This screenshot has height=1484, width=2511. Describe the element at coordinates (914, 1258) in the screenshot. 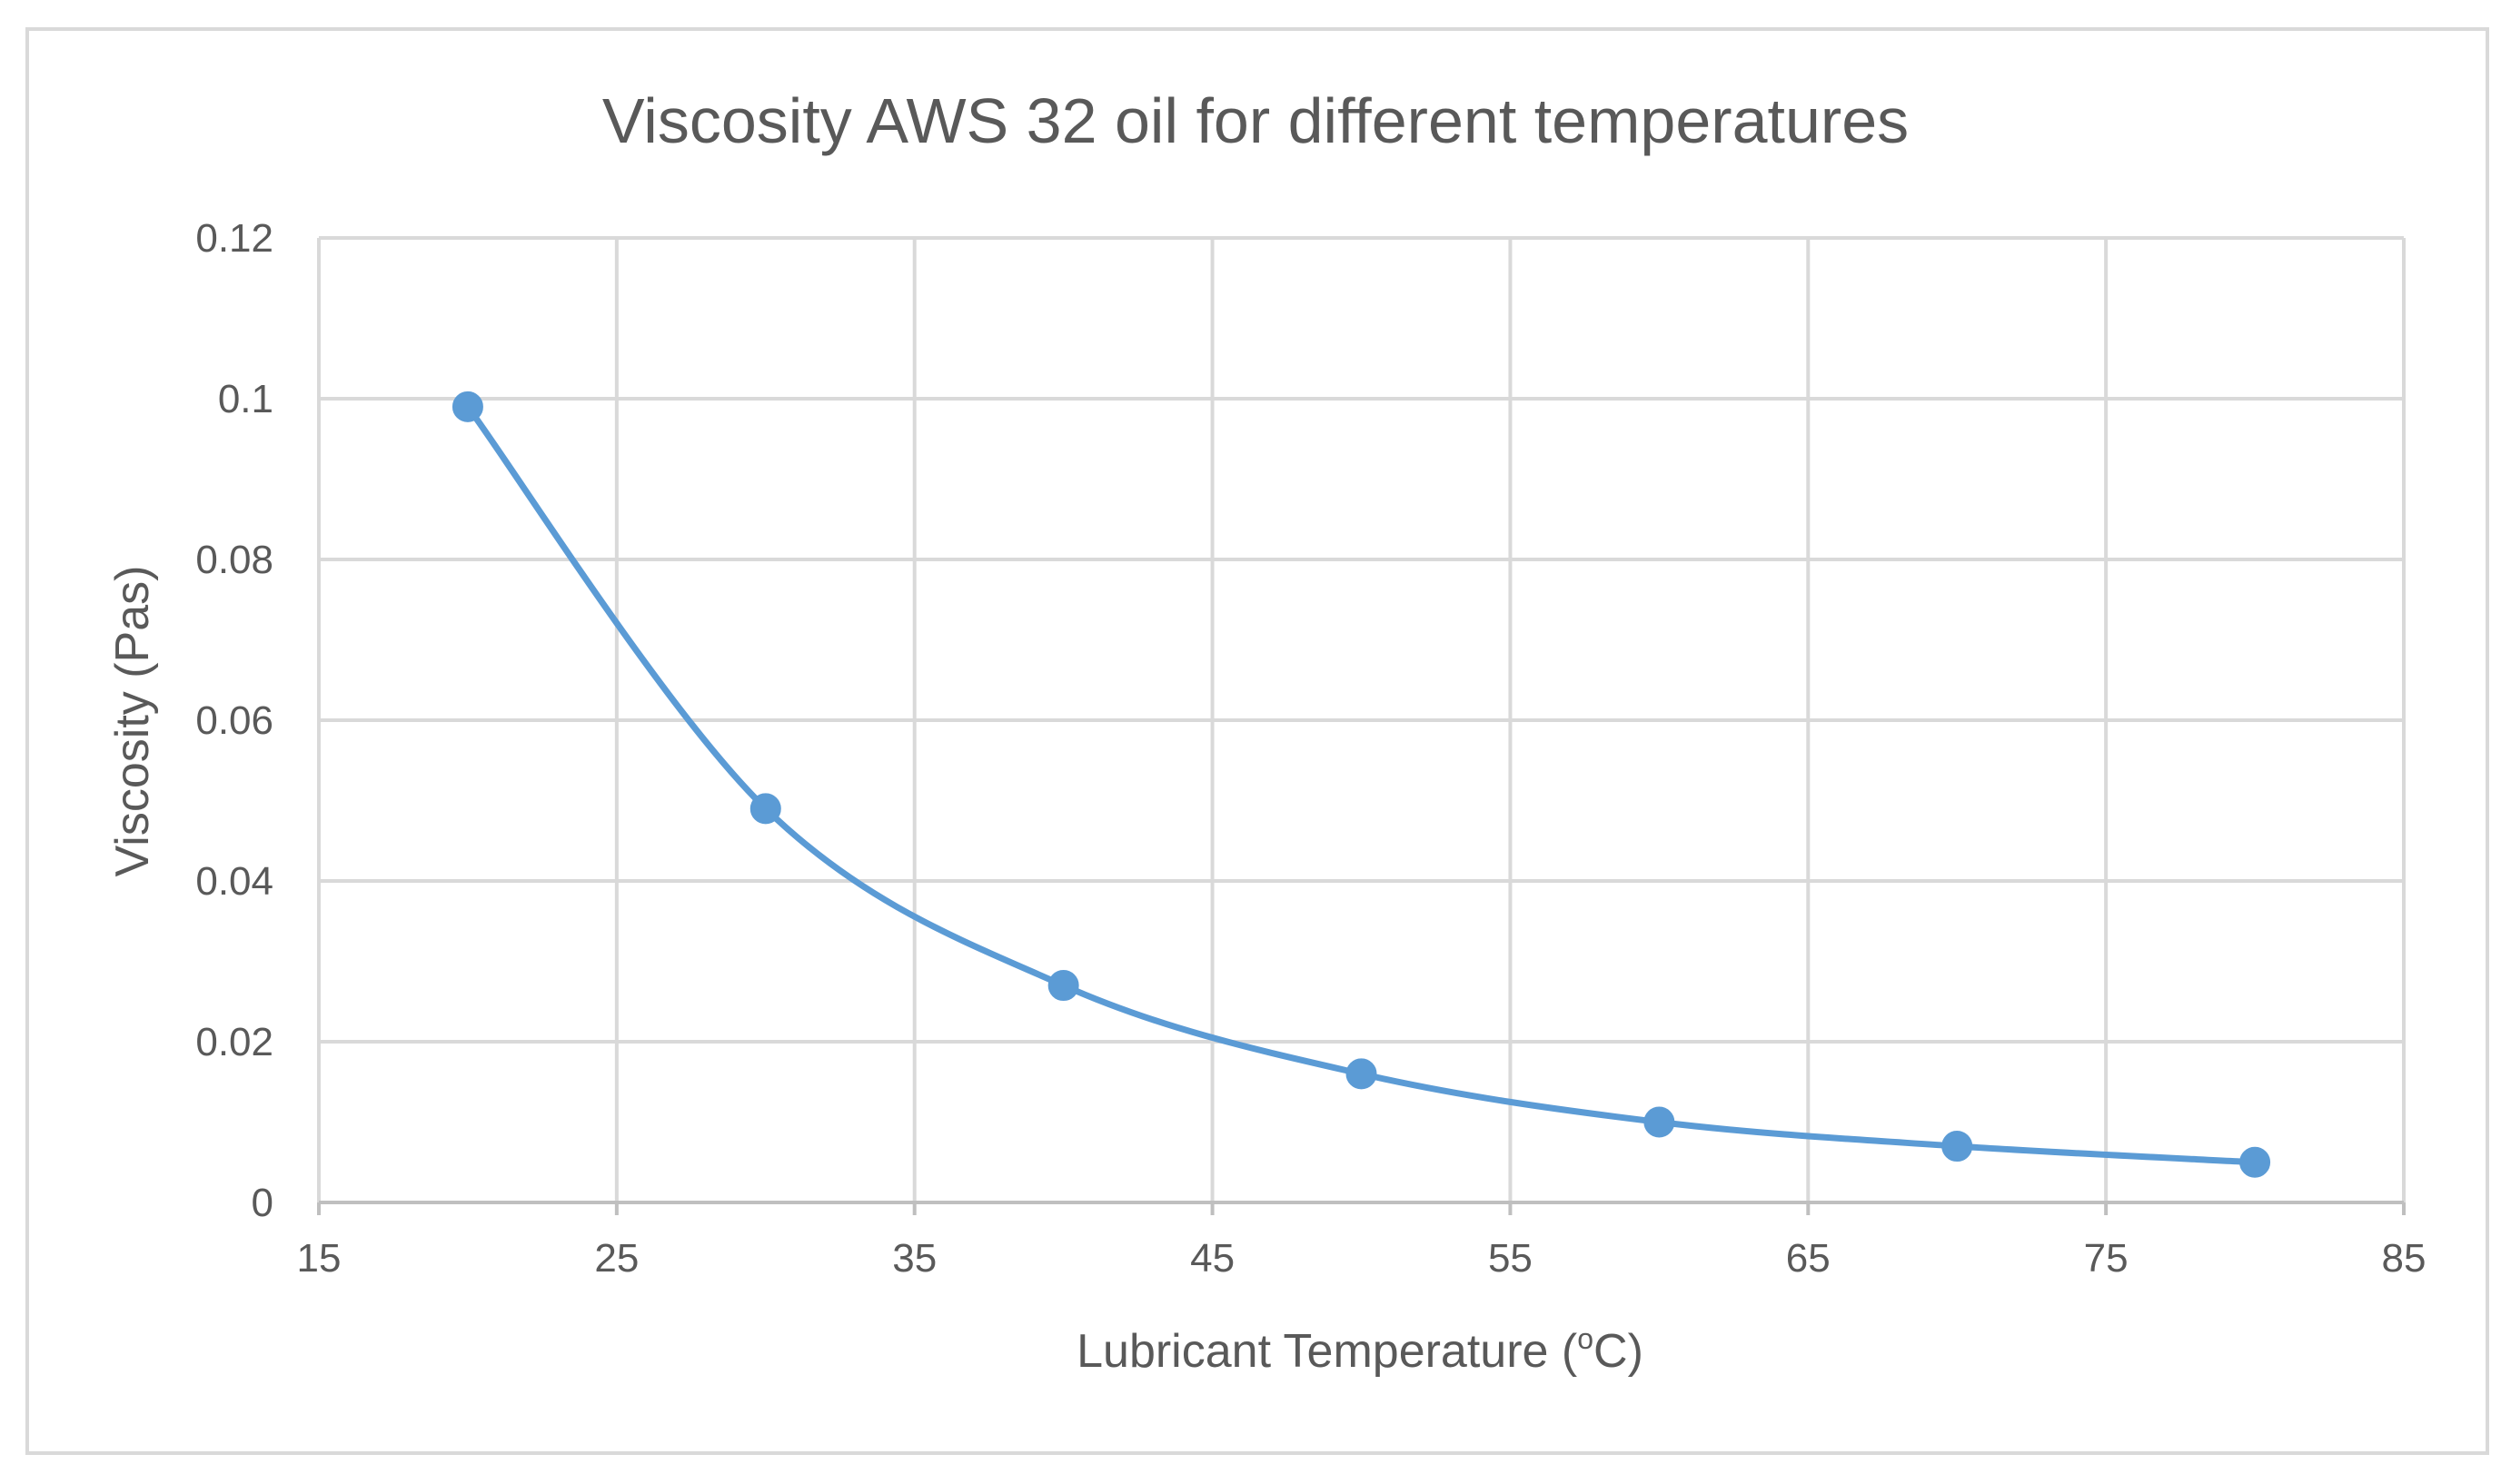

I see `x-tick-label-35: 35` at that location.